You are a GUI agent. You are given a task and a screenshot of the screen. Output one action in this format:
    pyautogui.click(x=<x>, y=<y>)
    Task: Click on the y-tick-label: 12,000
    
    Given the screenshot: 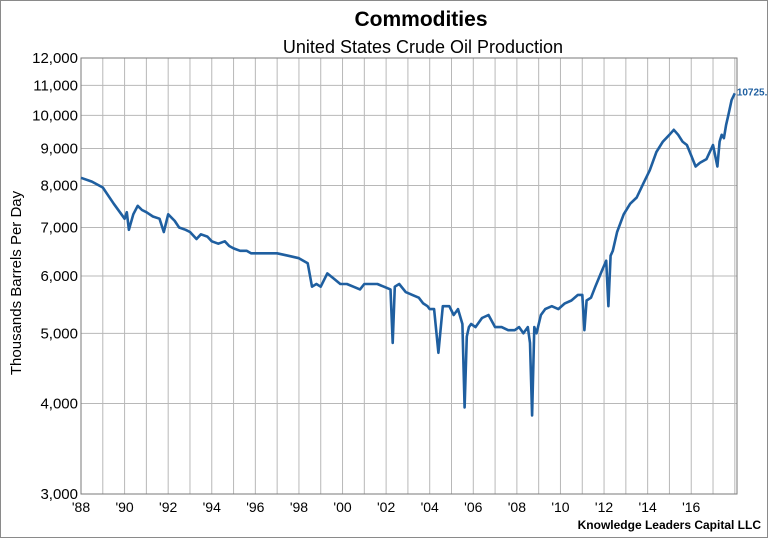 What is the action you would take?
    pyautogui.click(x=55, y=58)
    